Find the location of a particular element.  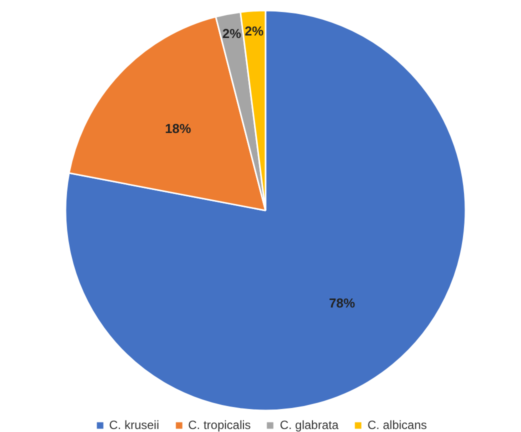

data-label: 18% is located at coordinates (178, 128).